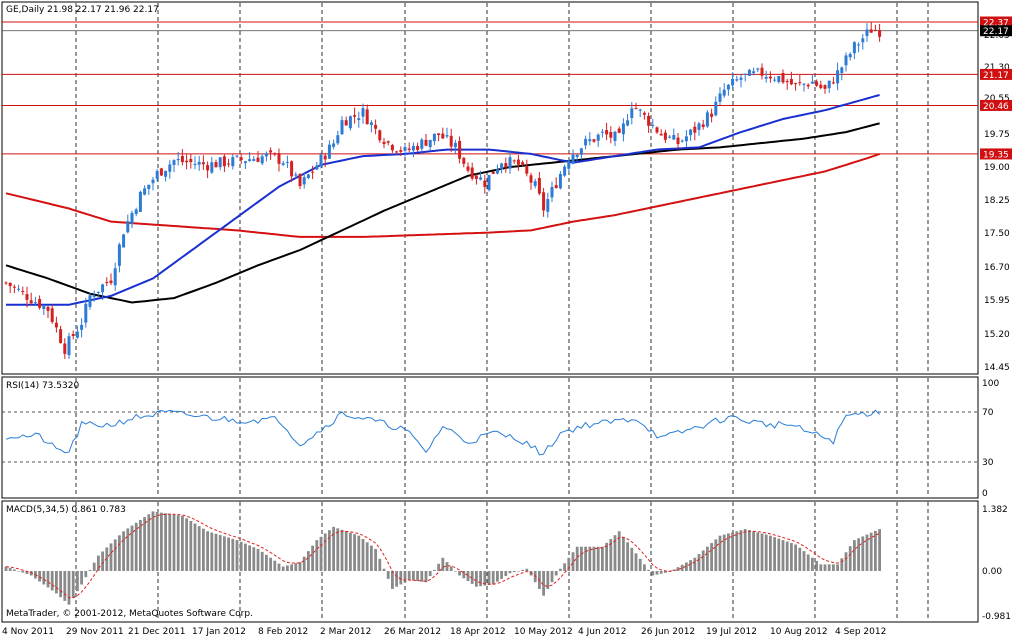 The height and width of the screenshot is (638, 1016). Describe the element at coordinates (996, 617) in the screenshot. I see `macd-tick-min: -0.981` at that location.